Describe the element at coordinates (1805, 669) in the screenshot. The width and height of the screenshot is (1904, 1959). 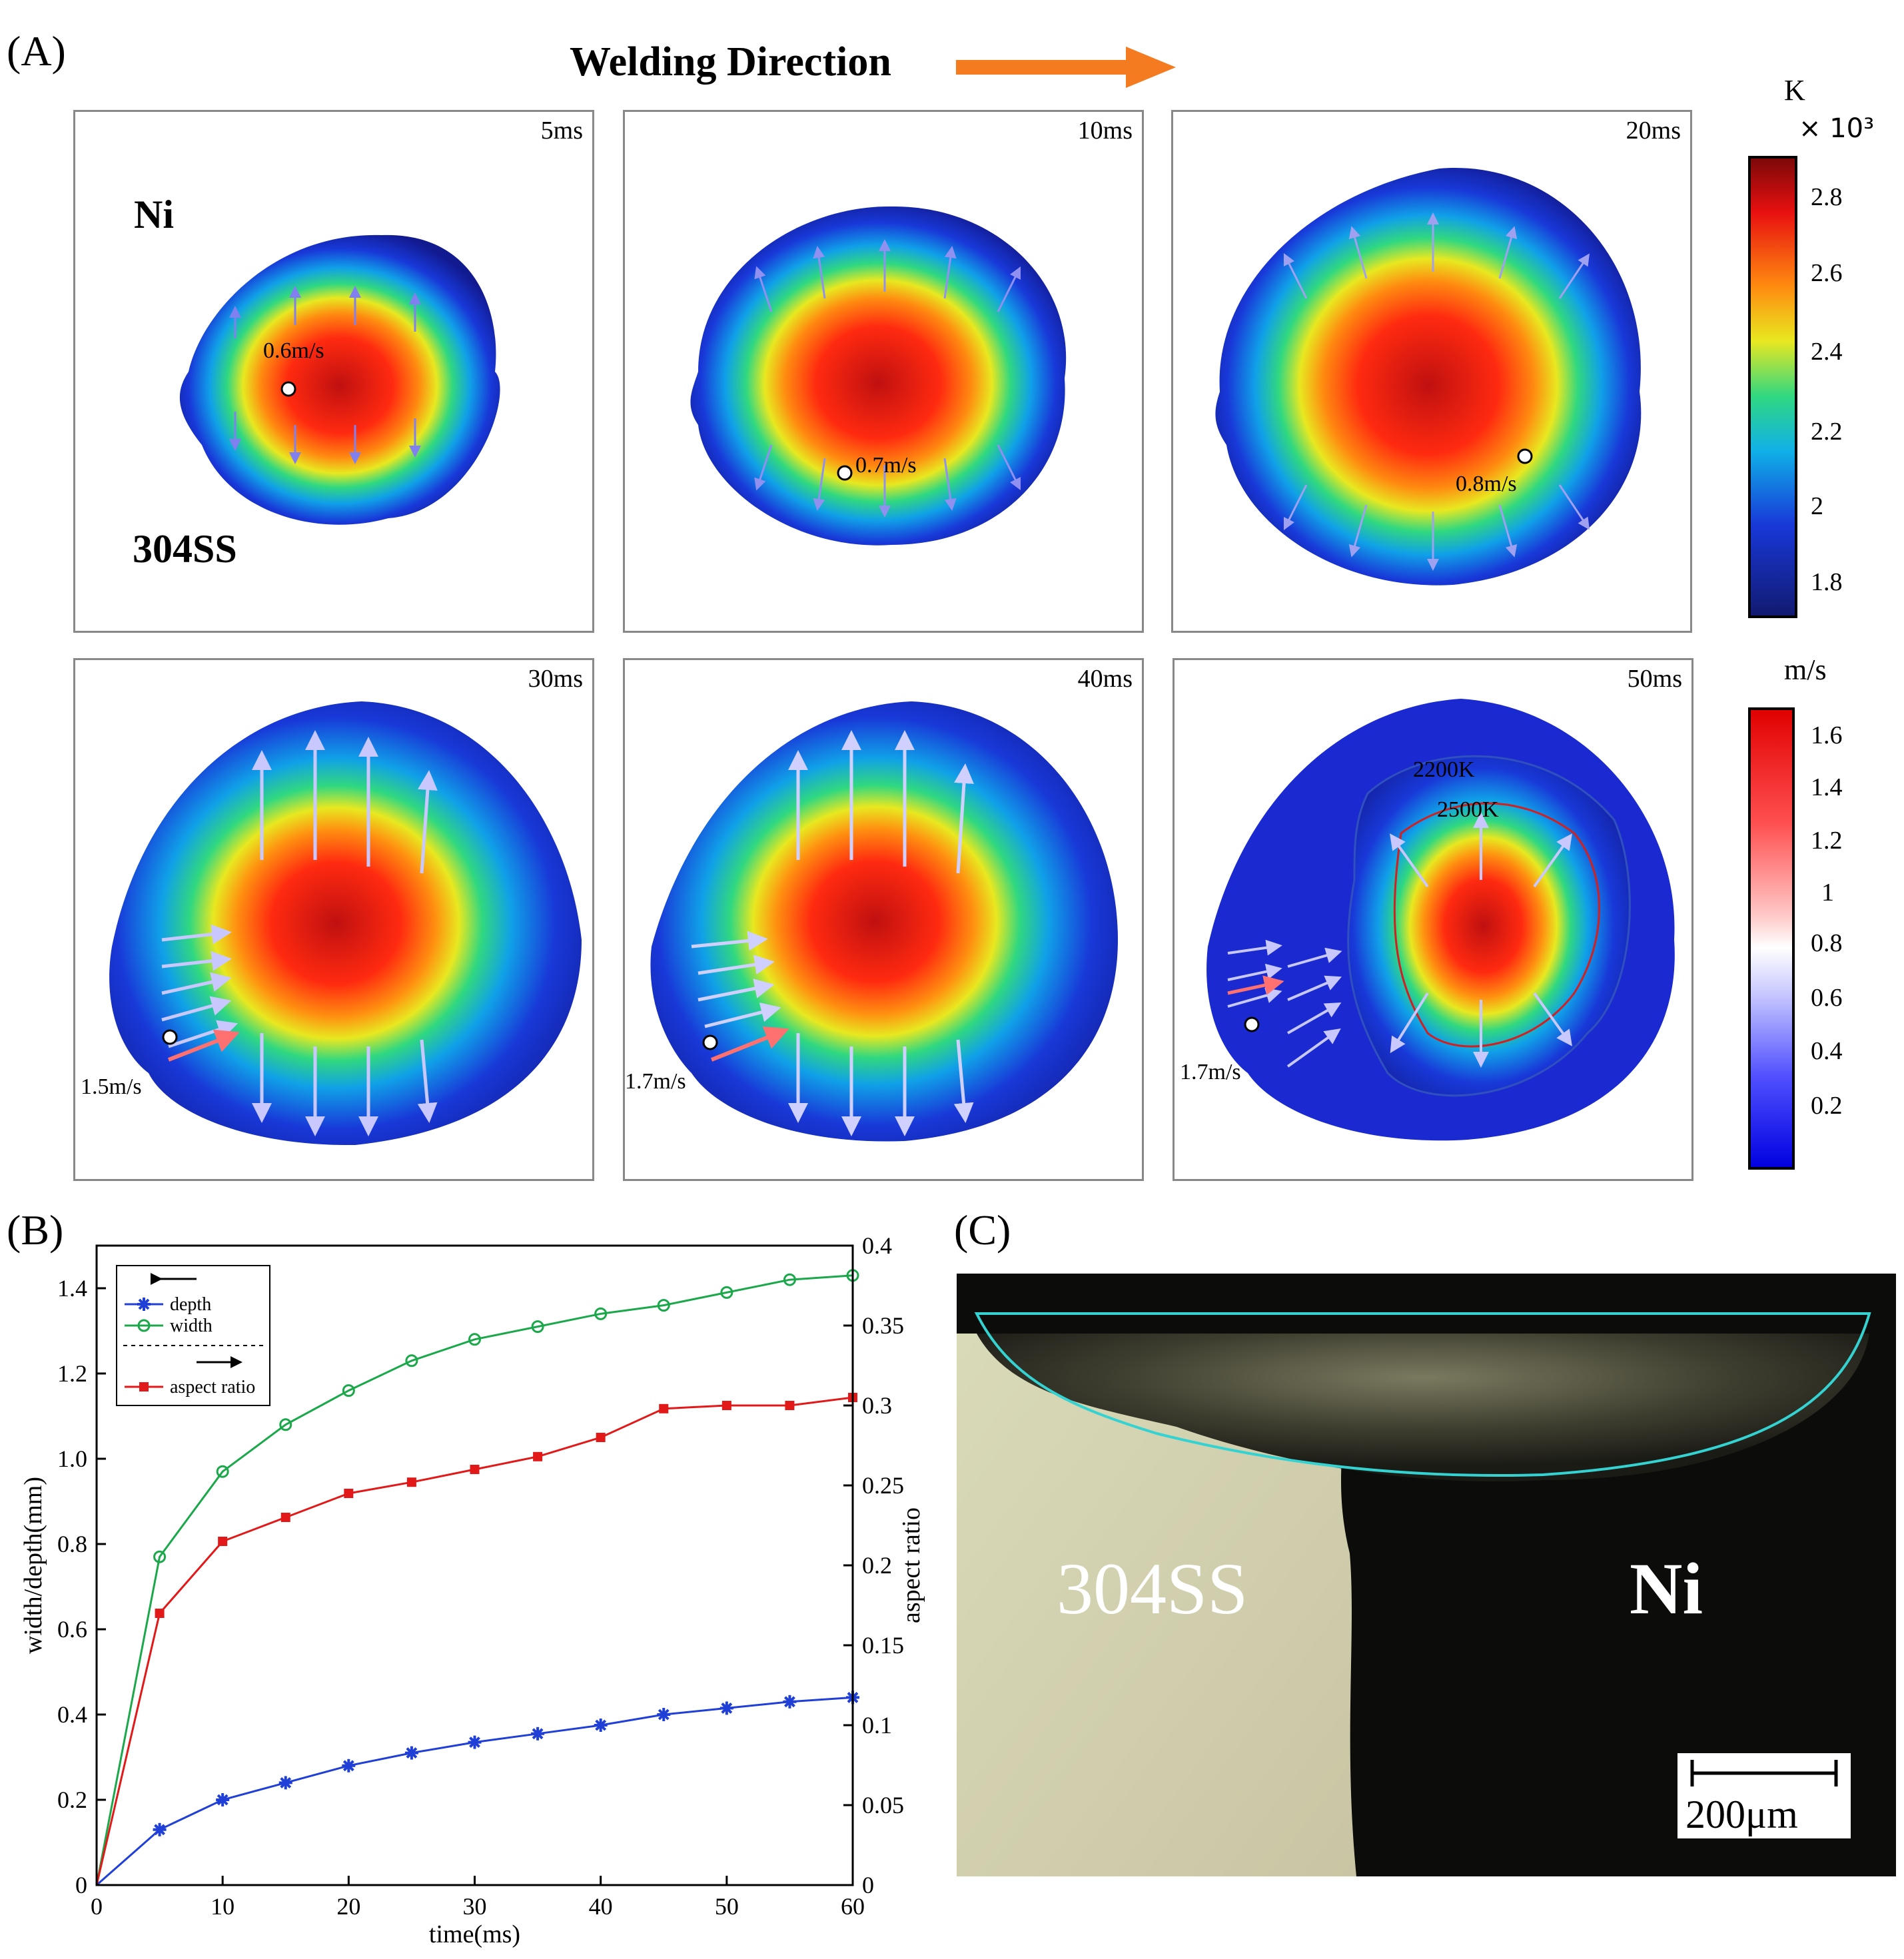
I see `vel-colorbar-unit: m/s` at that location.